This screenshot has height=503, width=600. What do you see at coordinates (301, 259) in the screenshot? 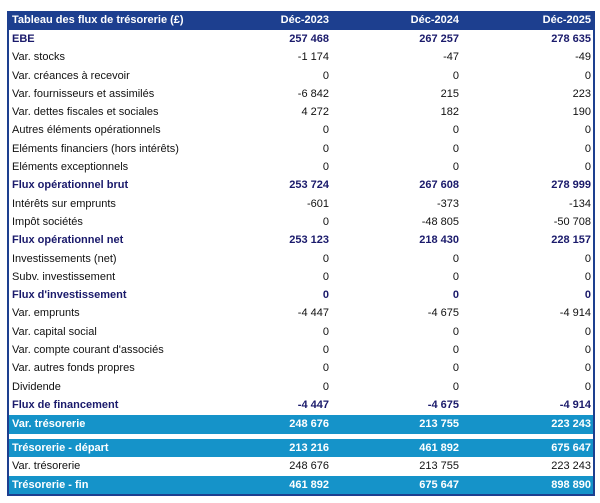
I see `table-row: Investissements (net) 0 0 0` at bounding box center [301, 259].